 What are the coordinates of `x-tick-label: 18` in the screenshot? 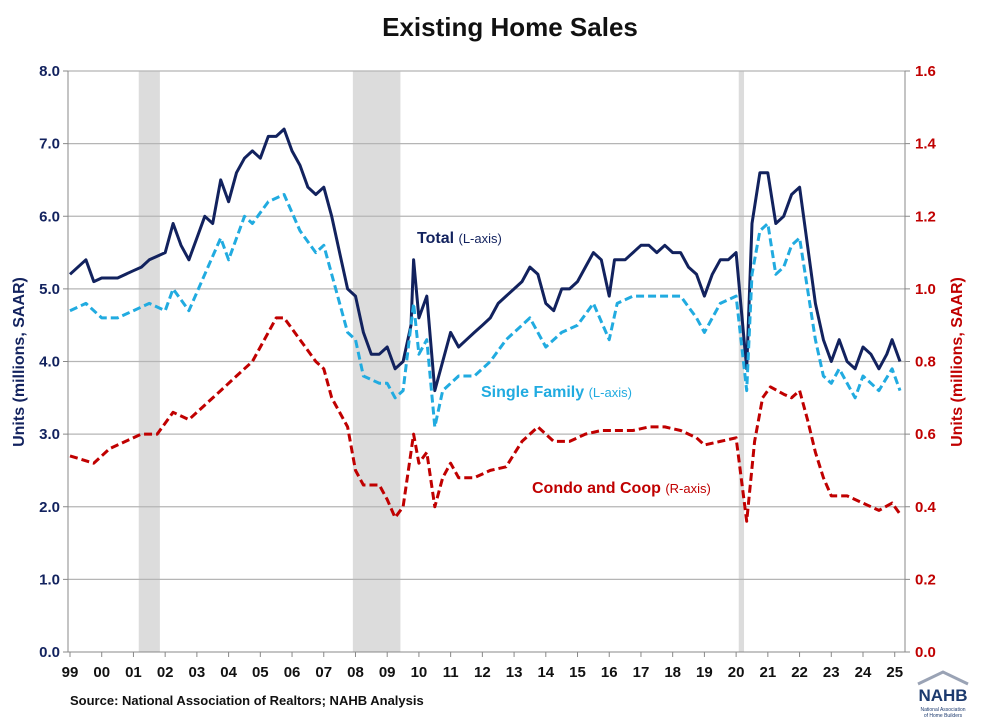 It's located at (672, 672).